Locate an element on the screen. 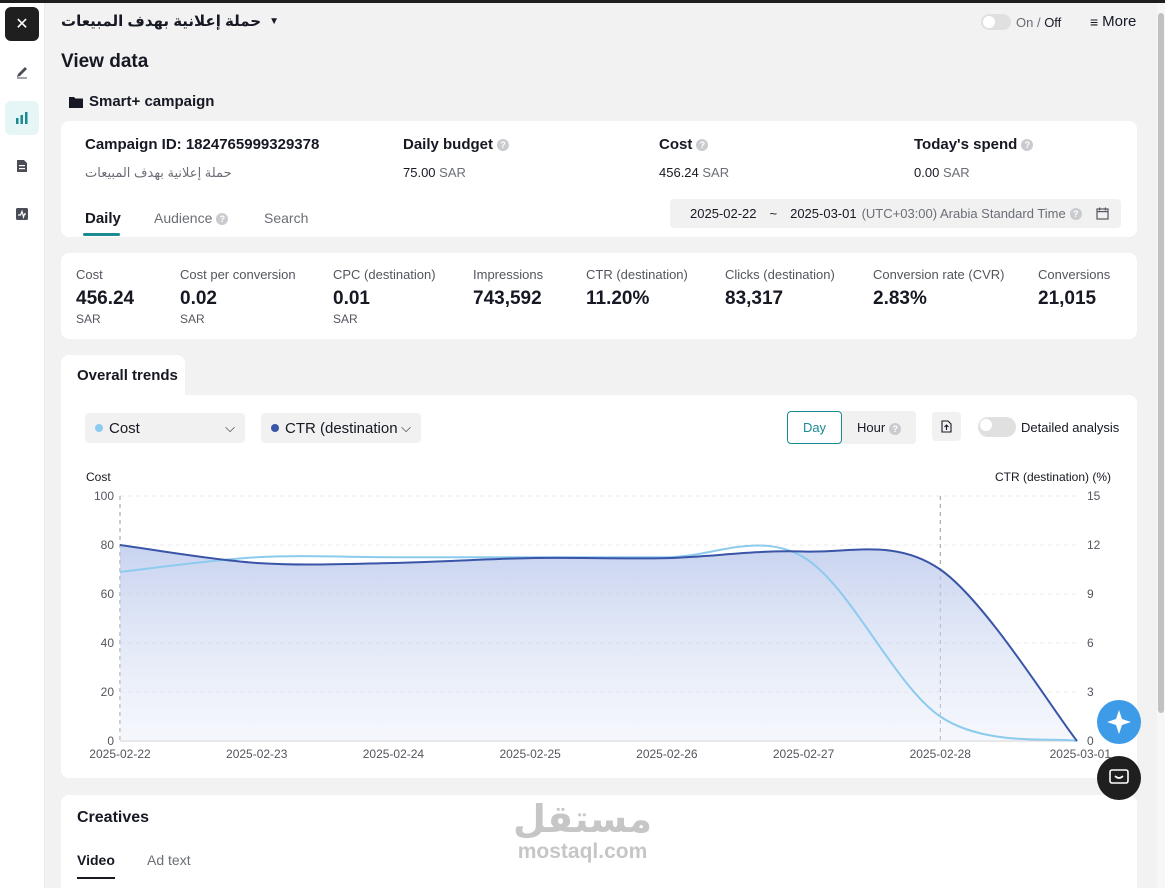 The image size is (1165, 888). export-button is located at coordinates (946, 426).